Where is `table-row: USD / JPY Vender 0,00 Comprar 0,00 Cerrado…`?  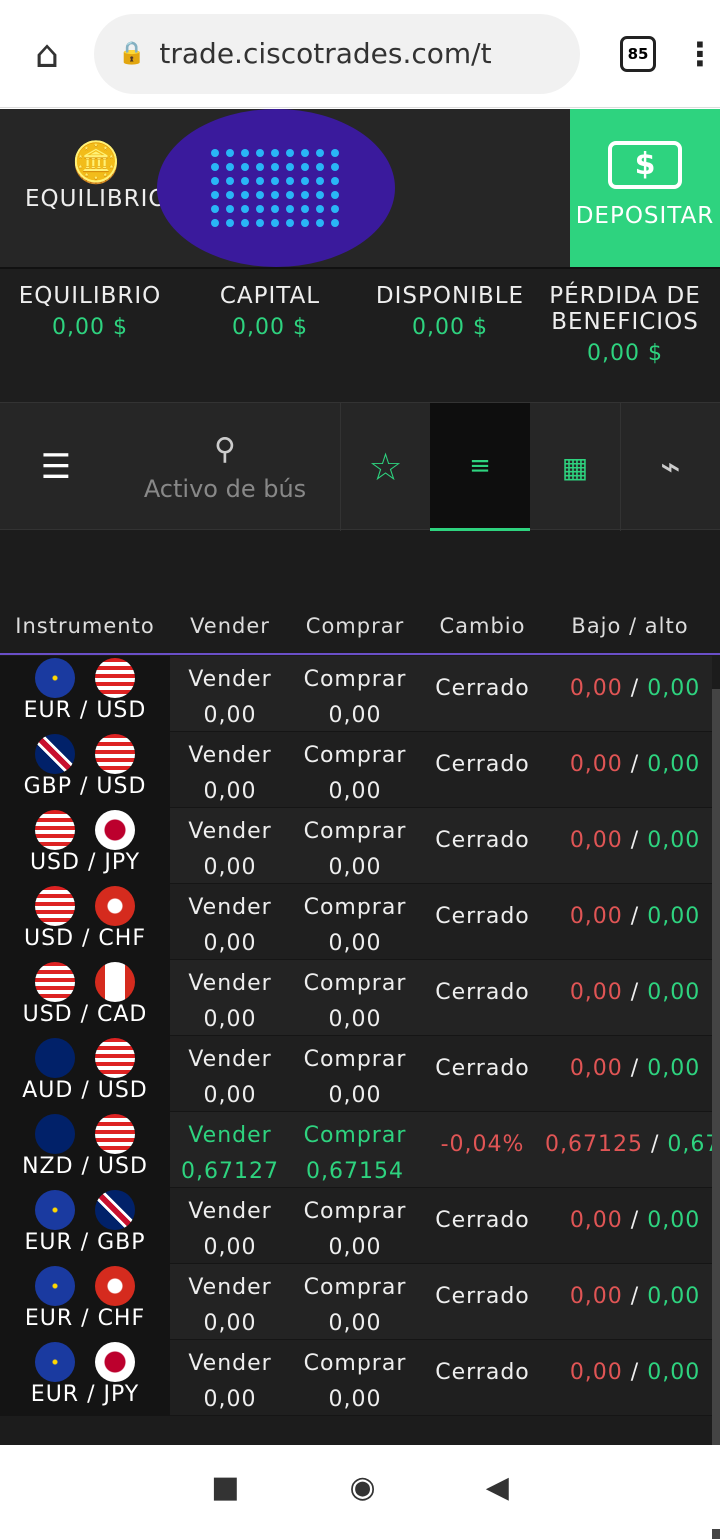 table-row: USD / JPY Vender 0,00 Comprar 0,00 Cerrado… is located at coordinates (356, 846).